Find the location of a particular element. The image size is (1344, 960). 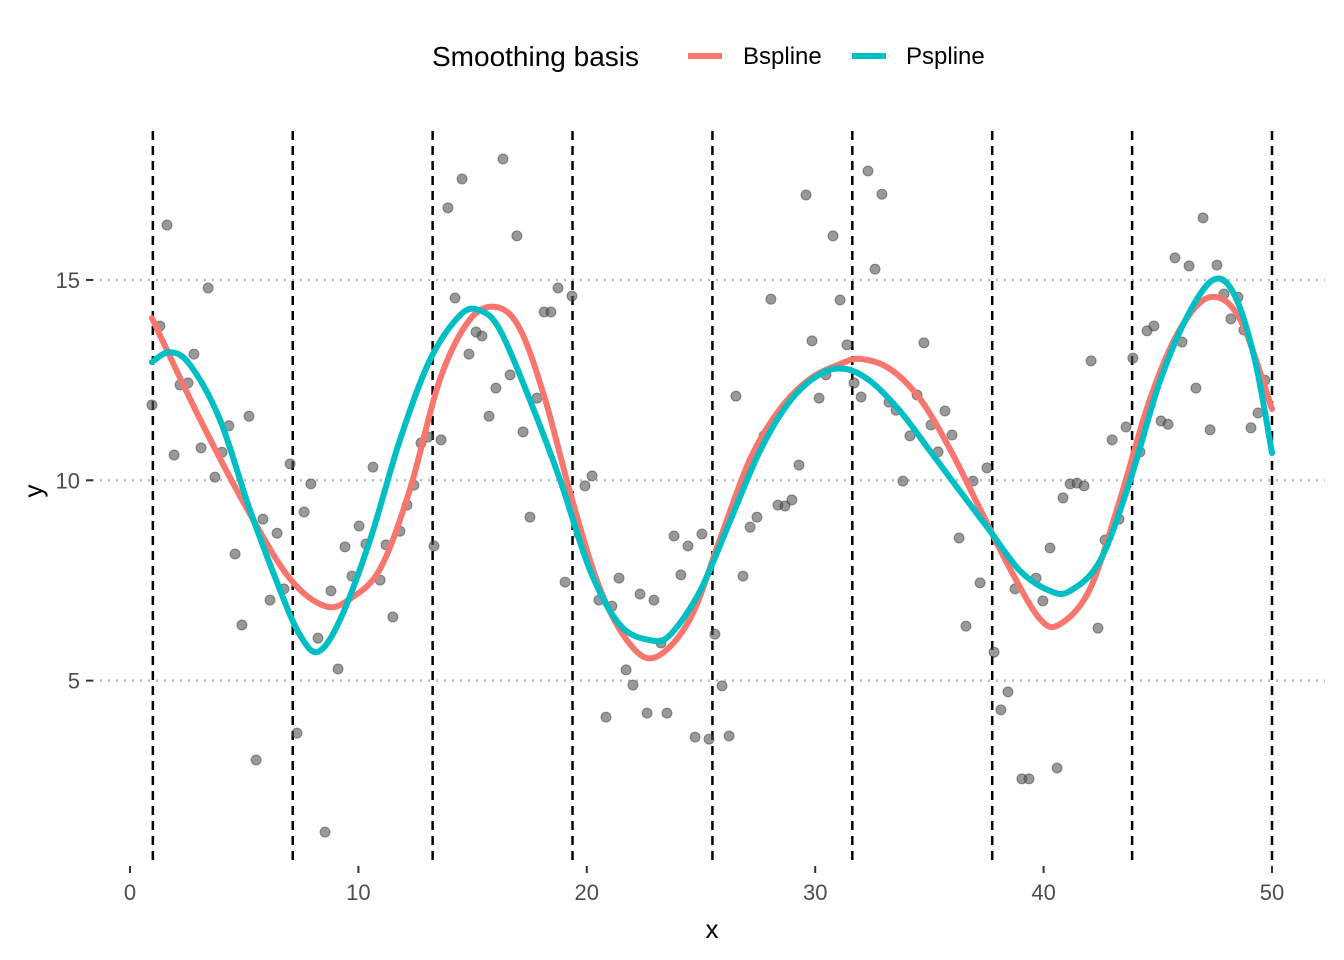

x-tick-label: 40 is located at coordinates (1043, 892).